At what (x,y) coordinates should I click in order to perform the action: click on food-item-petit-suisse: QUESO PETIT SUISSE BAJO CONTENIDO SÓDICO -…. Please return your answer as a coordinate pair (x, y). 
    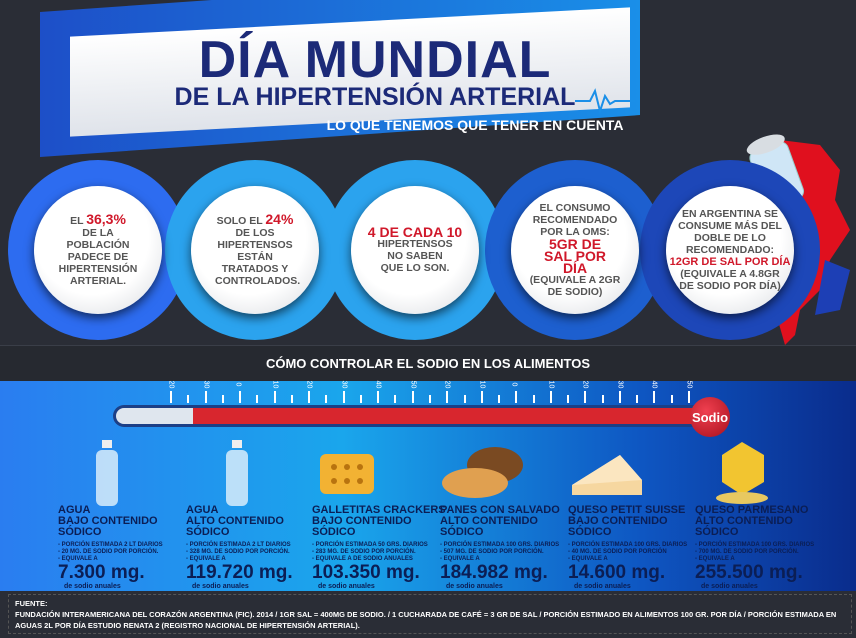
    Looking at the image, I should click on (638, 547).